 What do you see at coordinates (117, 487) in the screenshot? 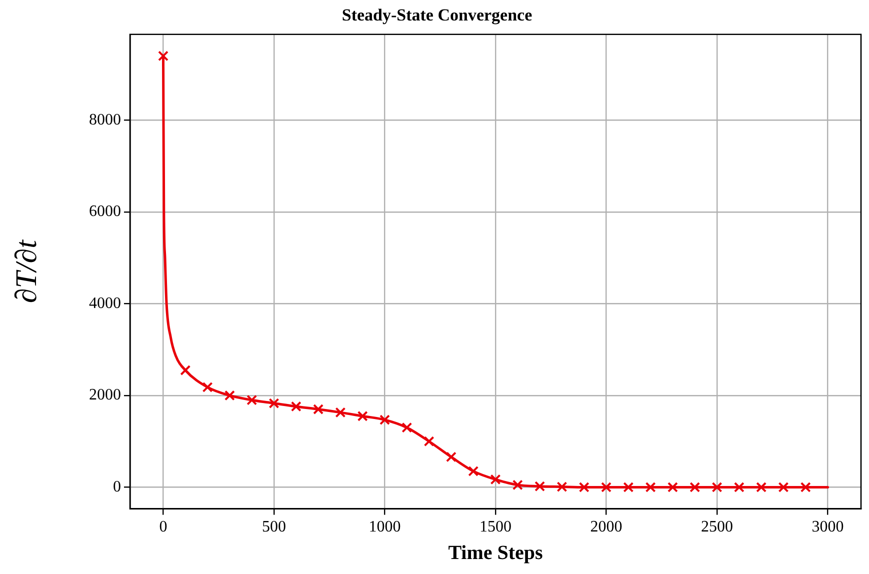
I see `y-tick-label: 0` at bounding box center [117, 487].